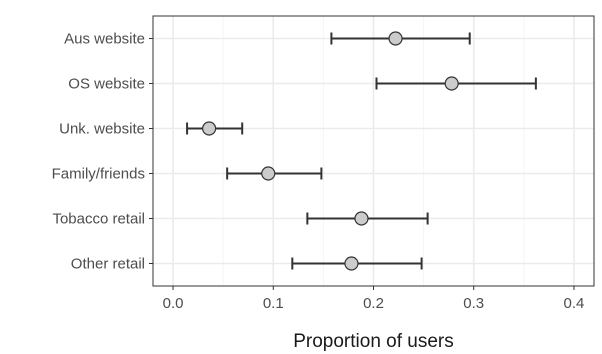  I want to click on x-axis: 0.0 0.1 0.2 0.3 0.4, so click(374, 299).